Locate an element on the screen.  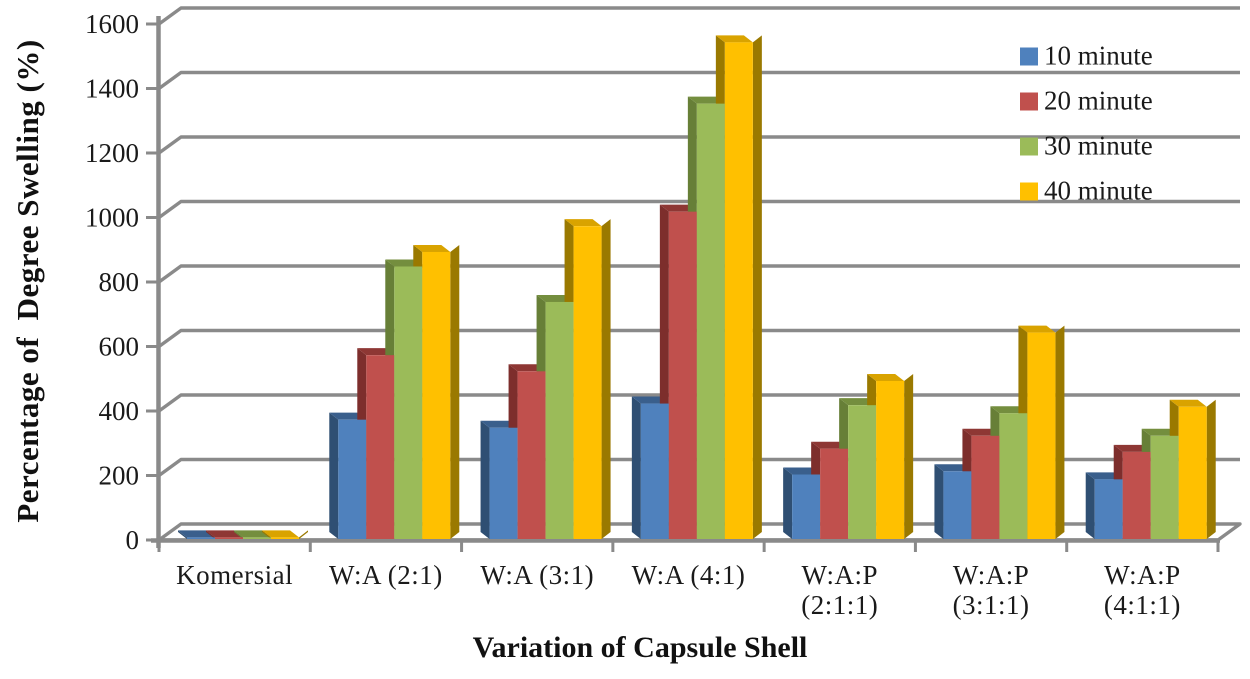
category-label-w-a-p-4-1-1: W:A:P is located at coordinates (1142, 575).